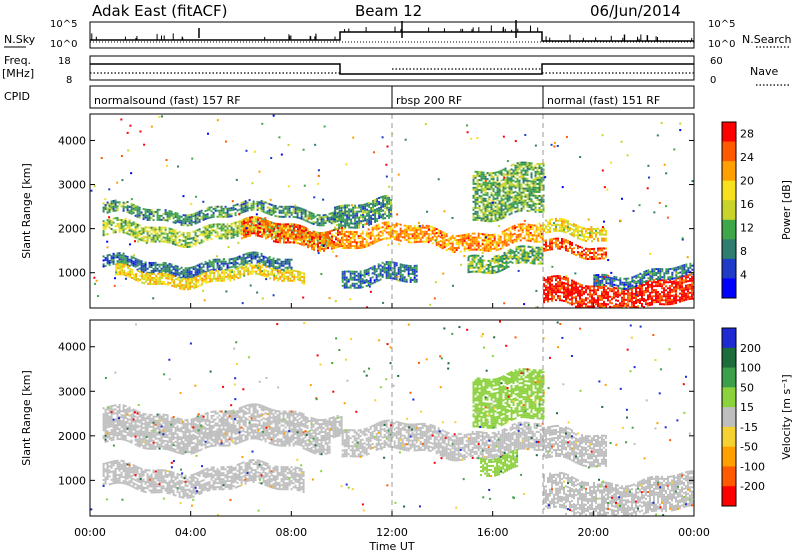  I want to click on nave-tick-bottom: 0, so click(713, 80).